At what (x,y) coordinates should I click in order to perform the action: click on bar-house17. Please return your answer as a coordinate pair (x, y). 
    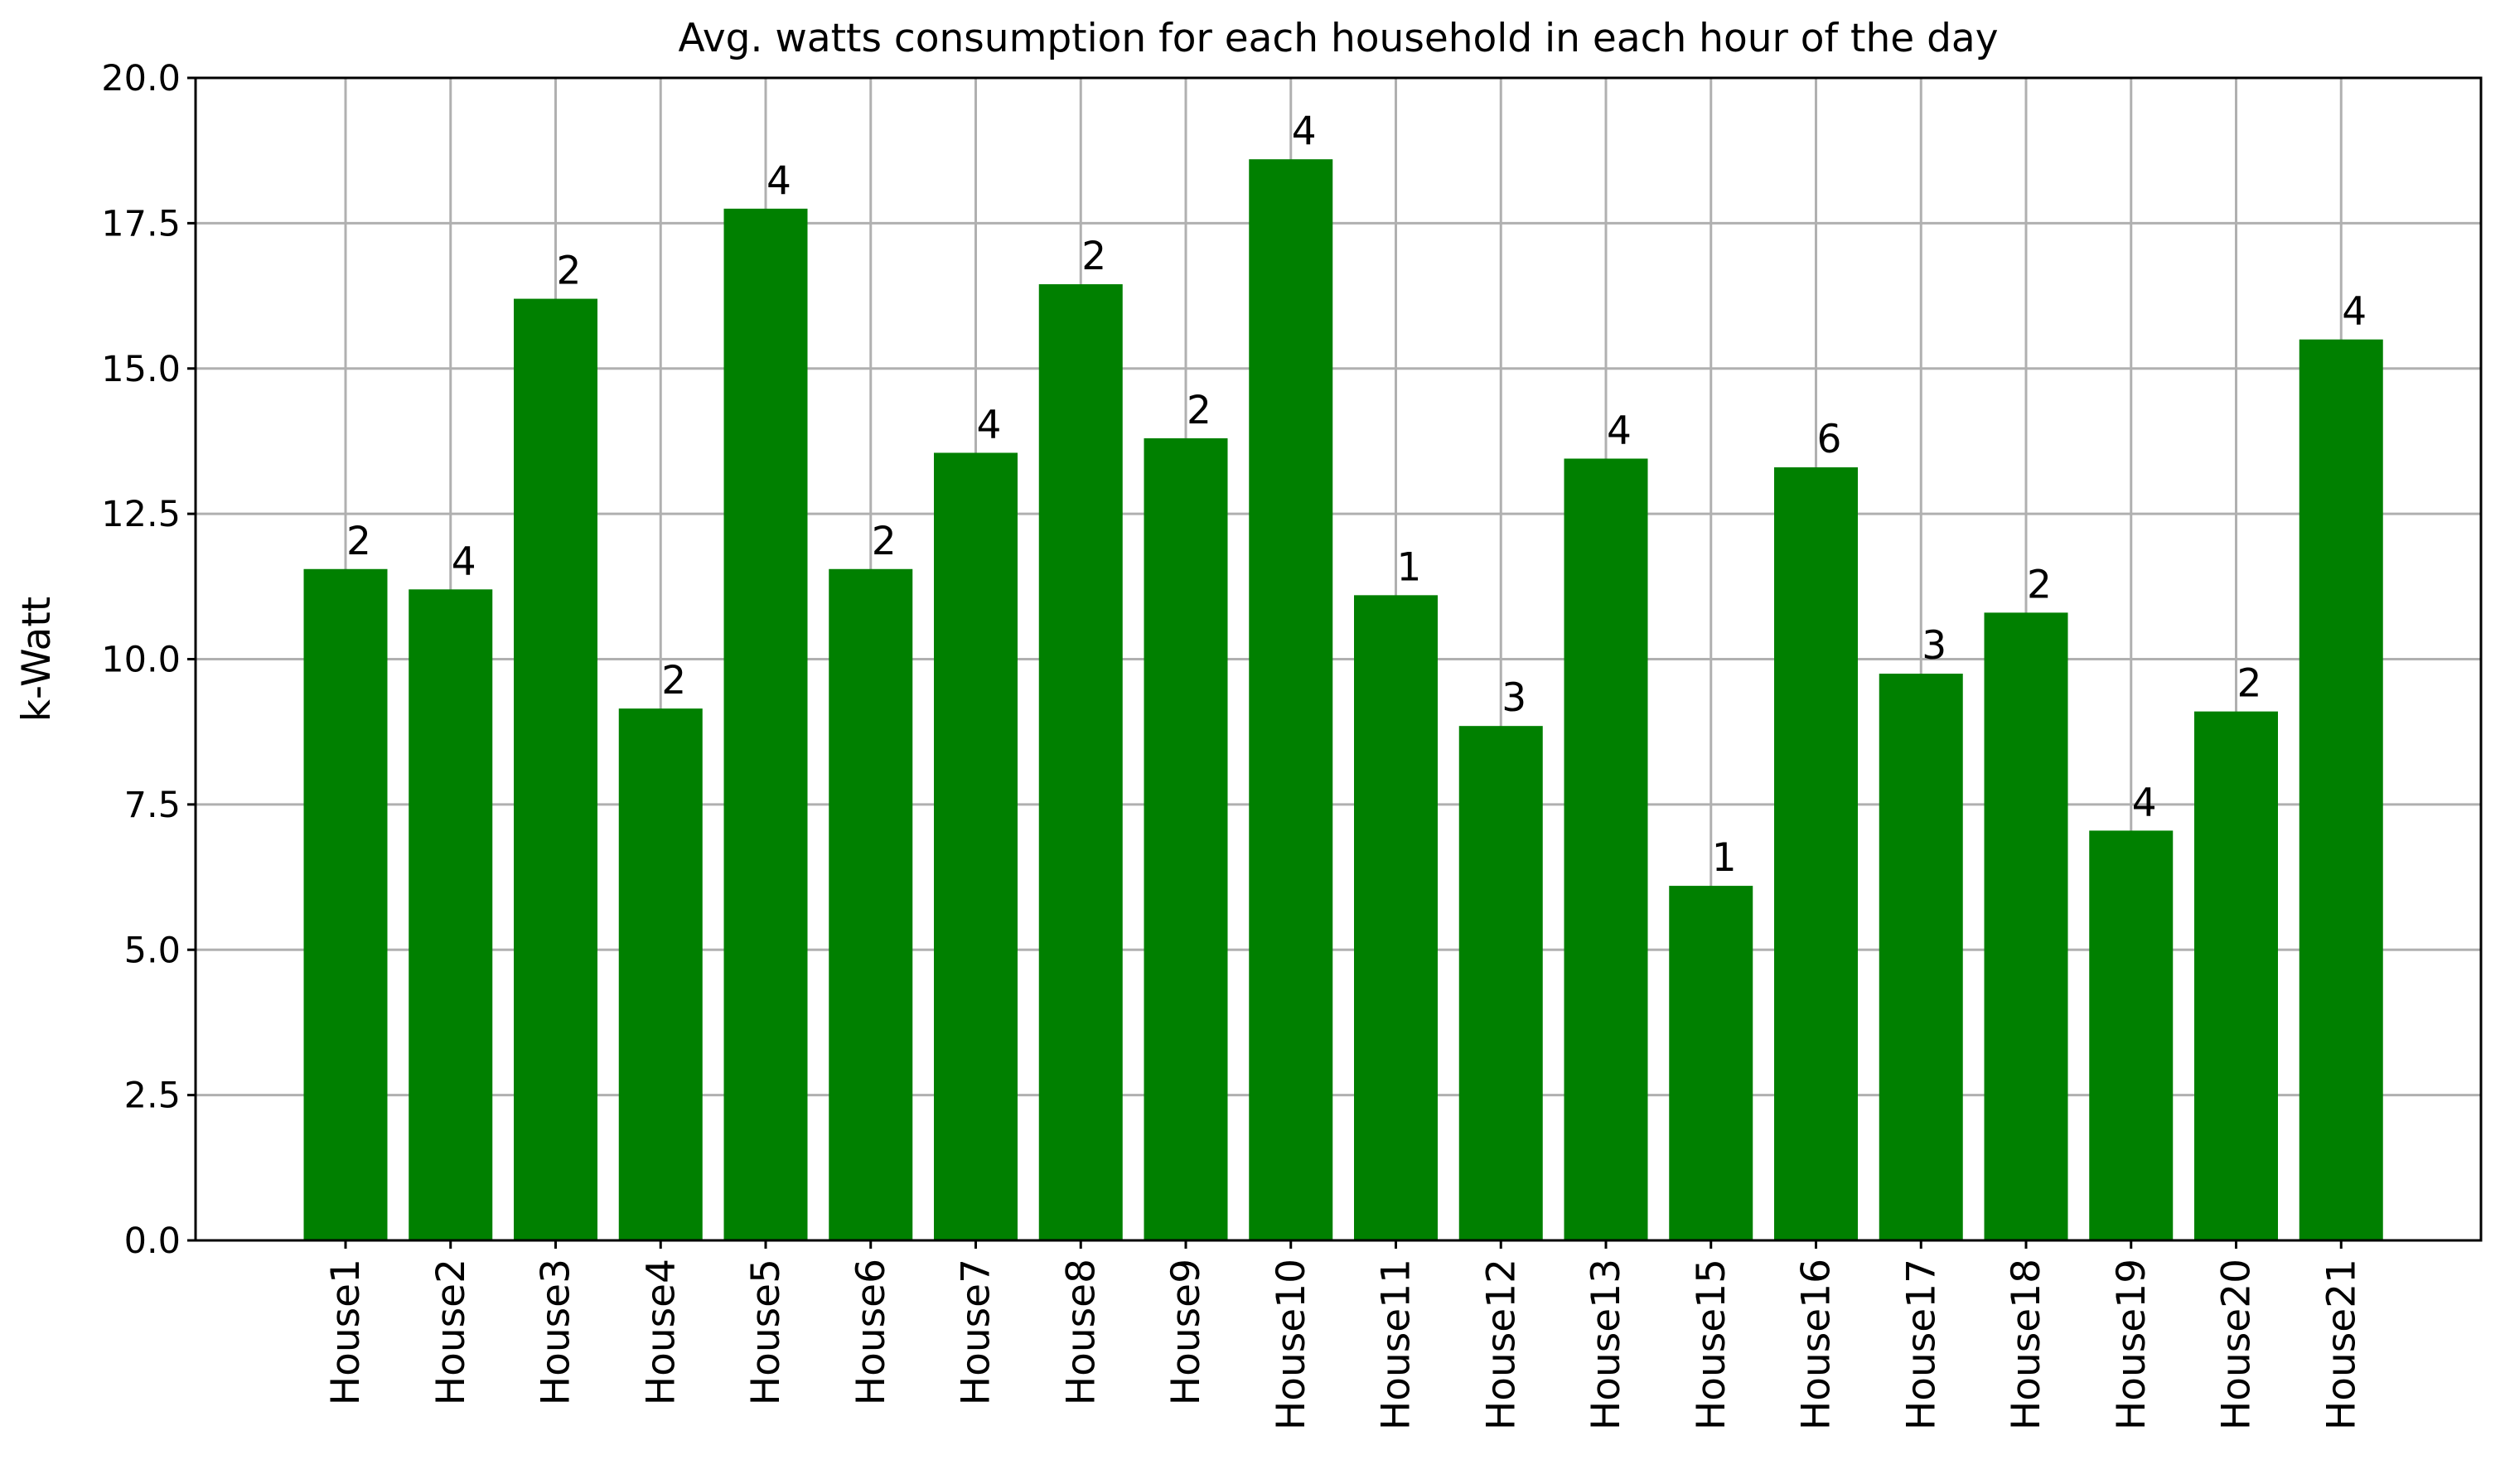
    Looking at the image, I should click on (1921, 957).